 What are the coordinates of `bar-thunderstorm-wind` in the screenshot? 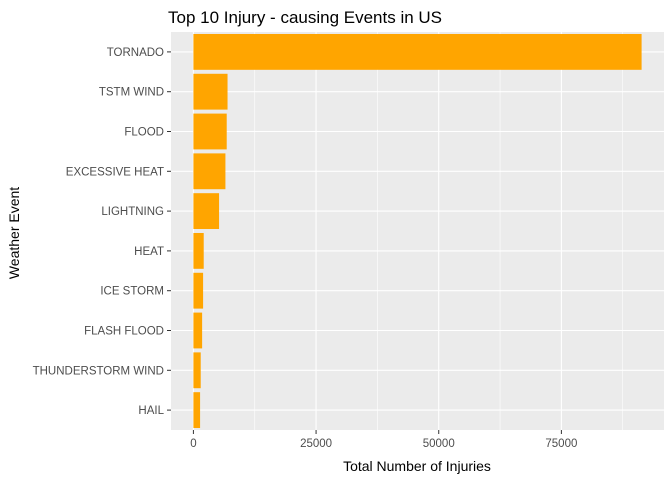 It's located at (197, 370).